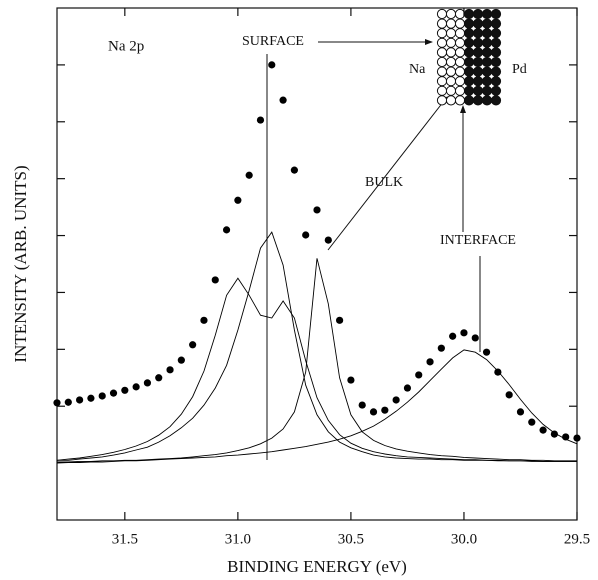 The width and height of the screenshot is (598, 580). Describe the element at coordinates (577, 539) in the screenshot. I see `x-tick-label: 29.5` at that location.